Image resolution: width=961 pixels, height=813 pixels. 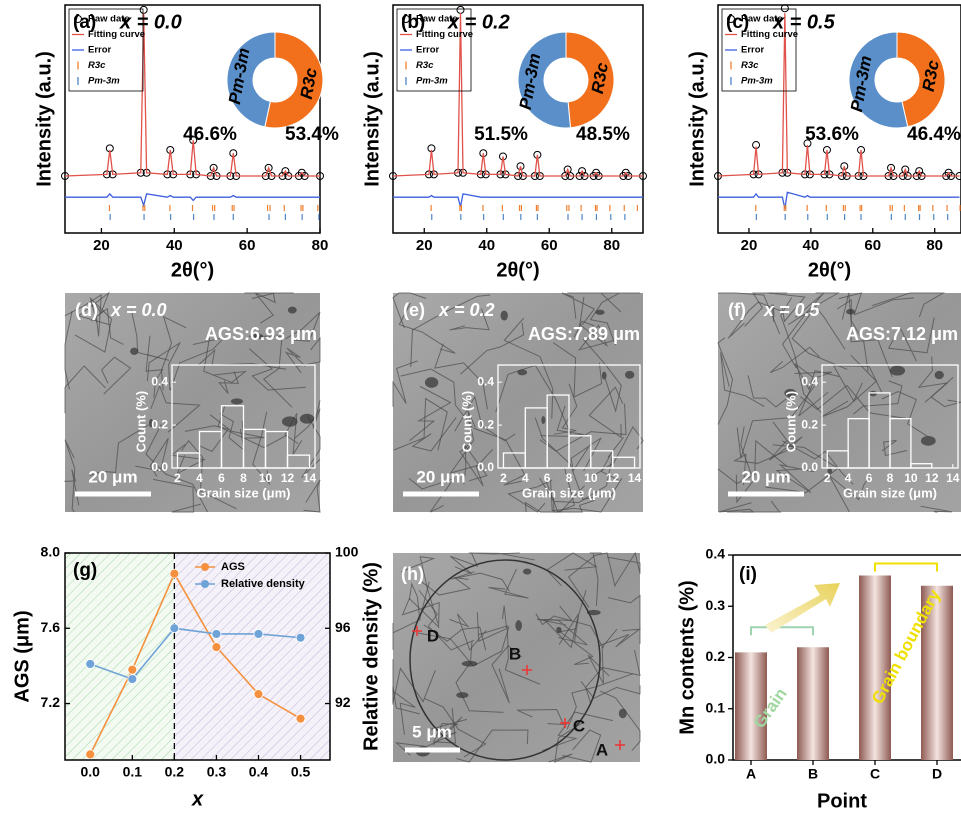 I want to click on panel-label: (h), so click(x=412, y=574).